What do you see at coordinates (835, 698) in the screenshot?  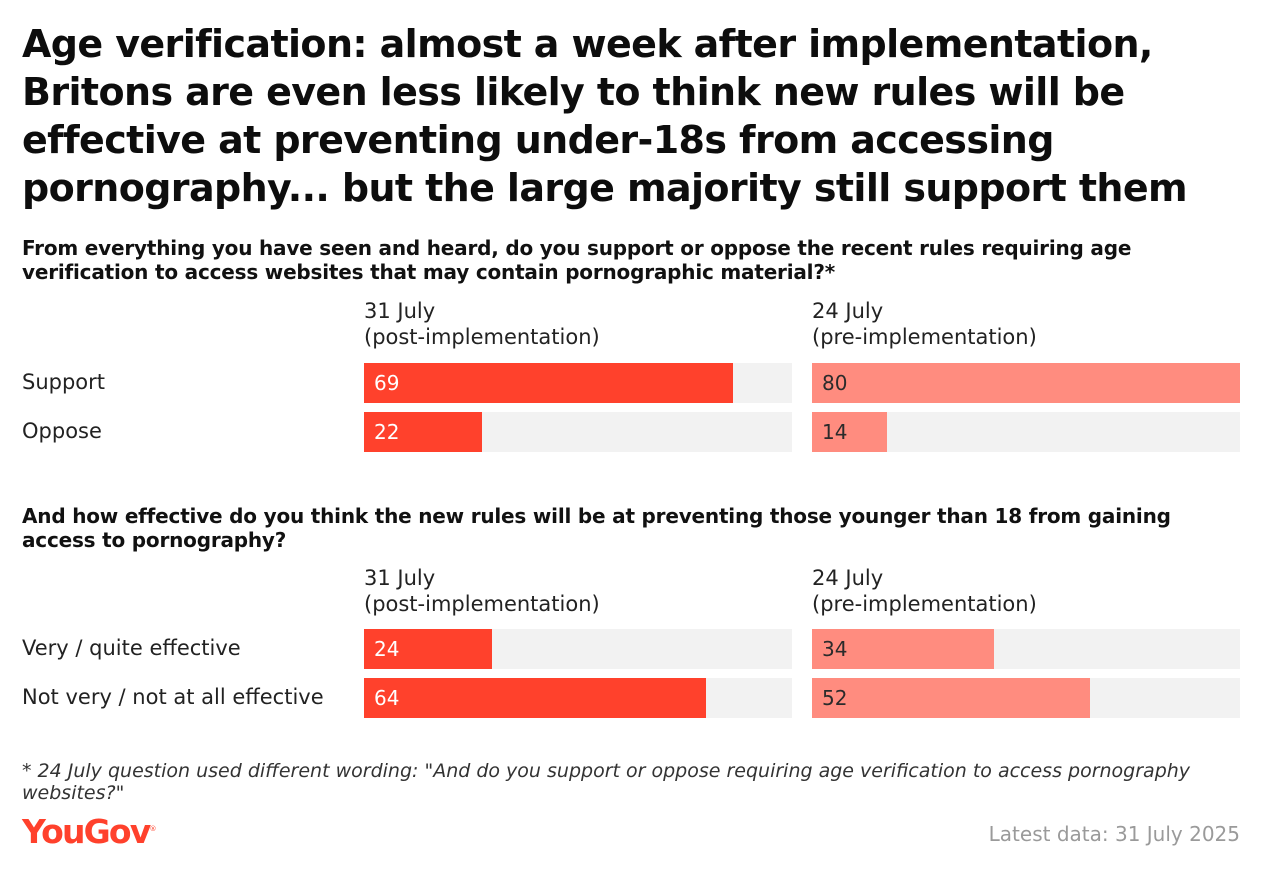 I see `value-label: 52` at bounding box center [835, 698].